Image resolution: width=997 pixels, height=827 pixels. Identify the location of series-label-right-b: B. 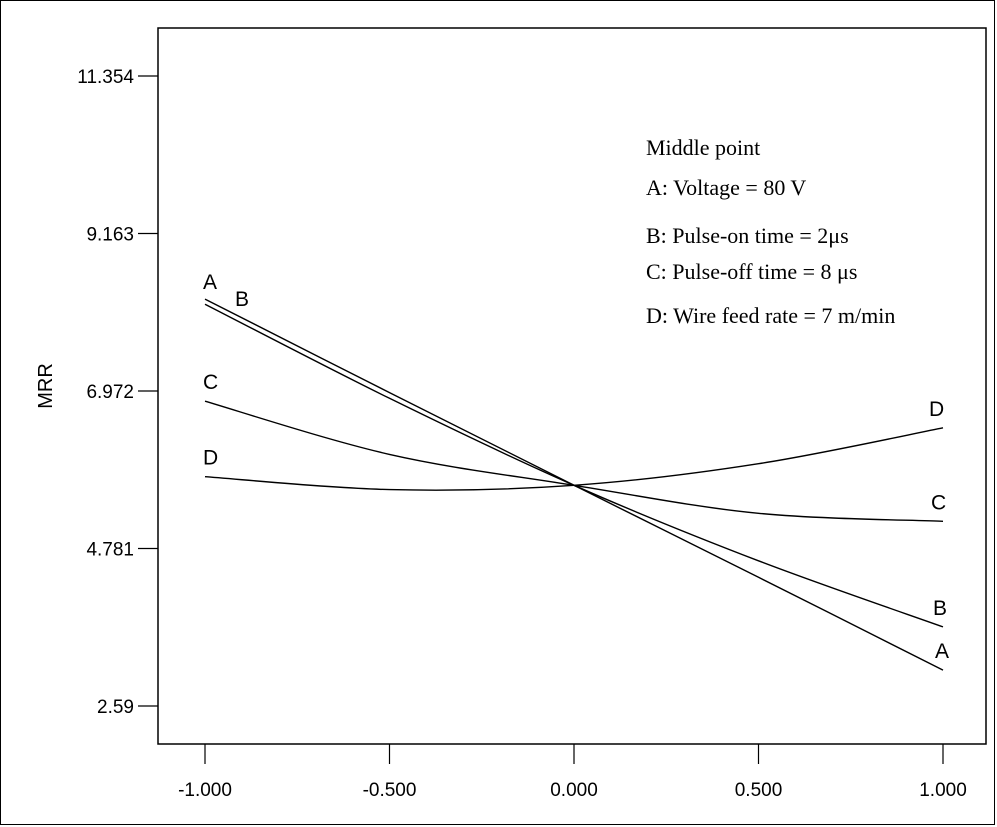
(940, 608).